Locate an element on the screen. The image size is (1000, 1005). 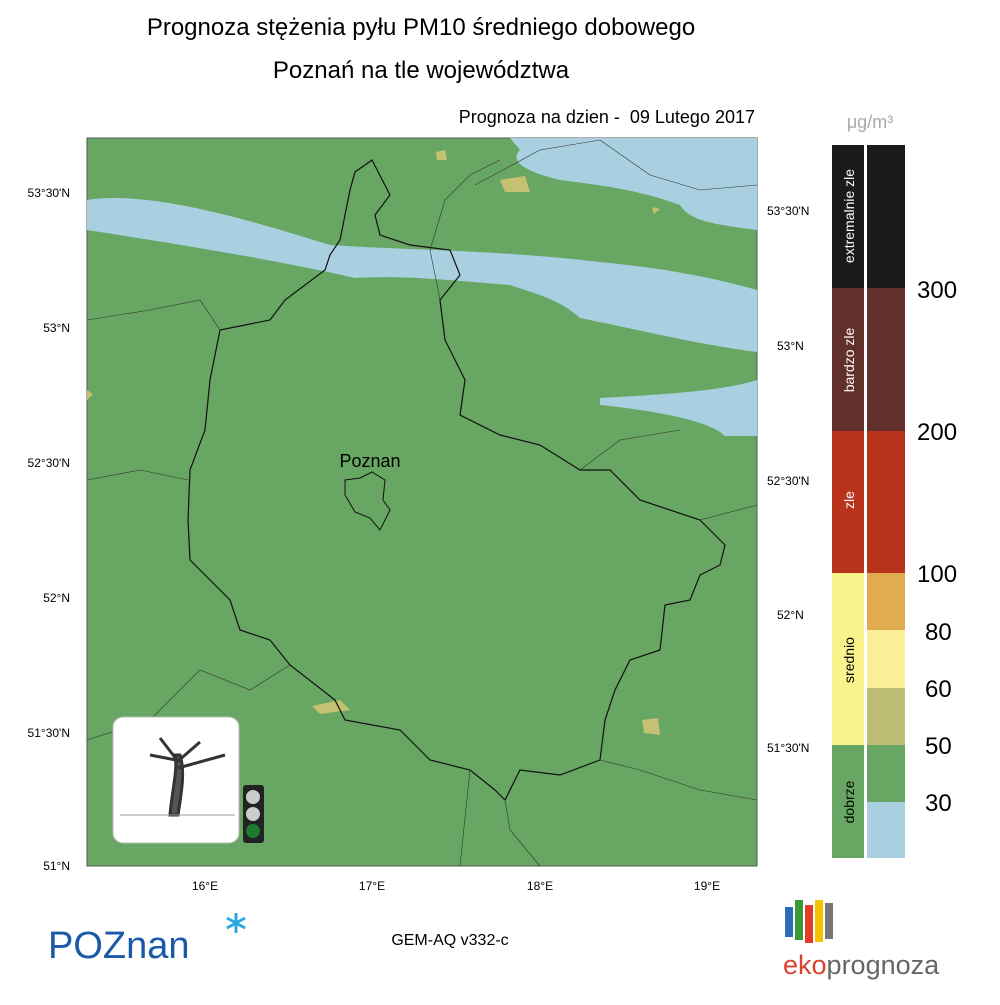
category-label: zle is located at coordinates (849, 500).